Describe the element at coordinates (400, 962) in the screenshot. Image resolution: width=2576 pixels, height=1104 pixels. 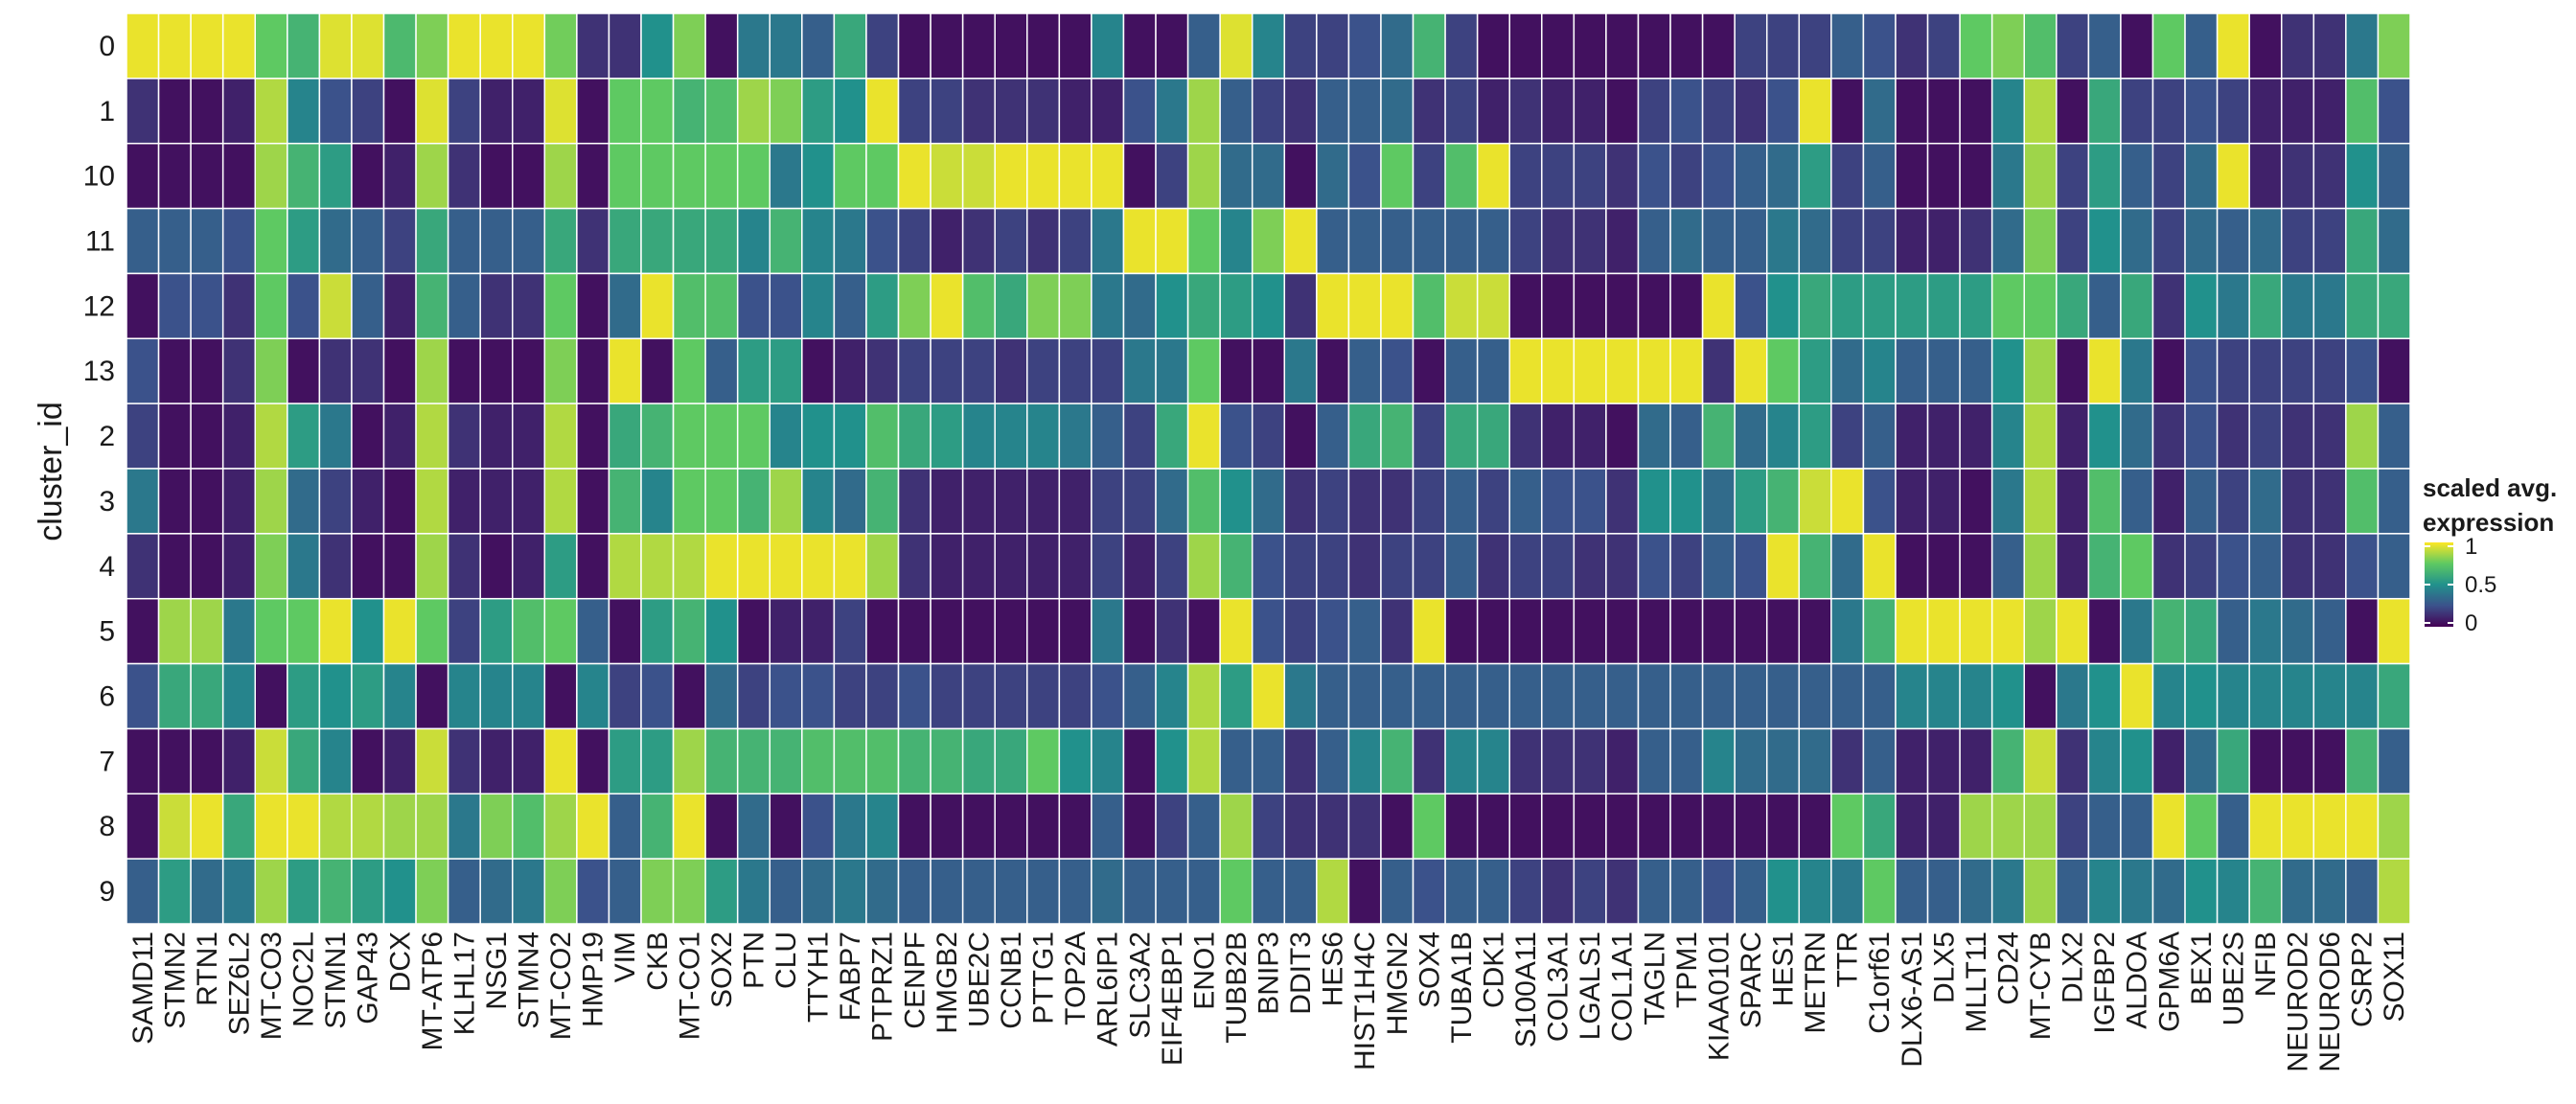
I see `gene-tick-label: DCX` at that location.